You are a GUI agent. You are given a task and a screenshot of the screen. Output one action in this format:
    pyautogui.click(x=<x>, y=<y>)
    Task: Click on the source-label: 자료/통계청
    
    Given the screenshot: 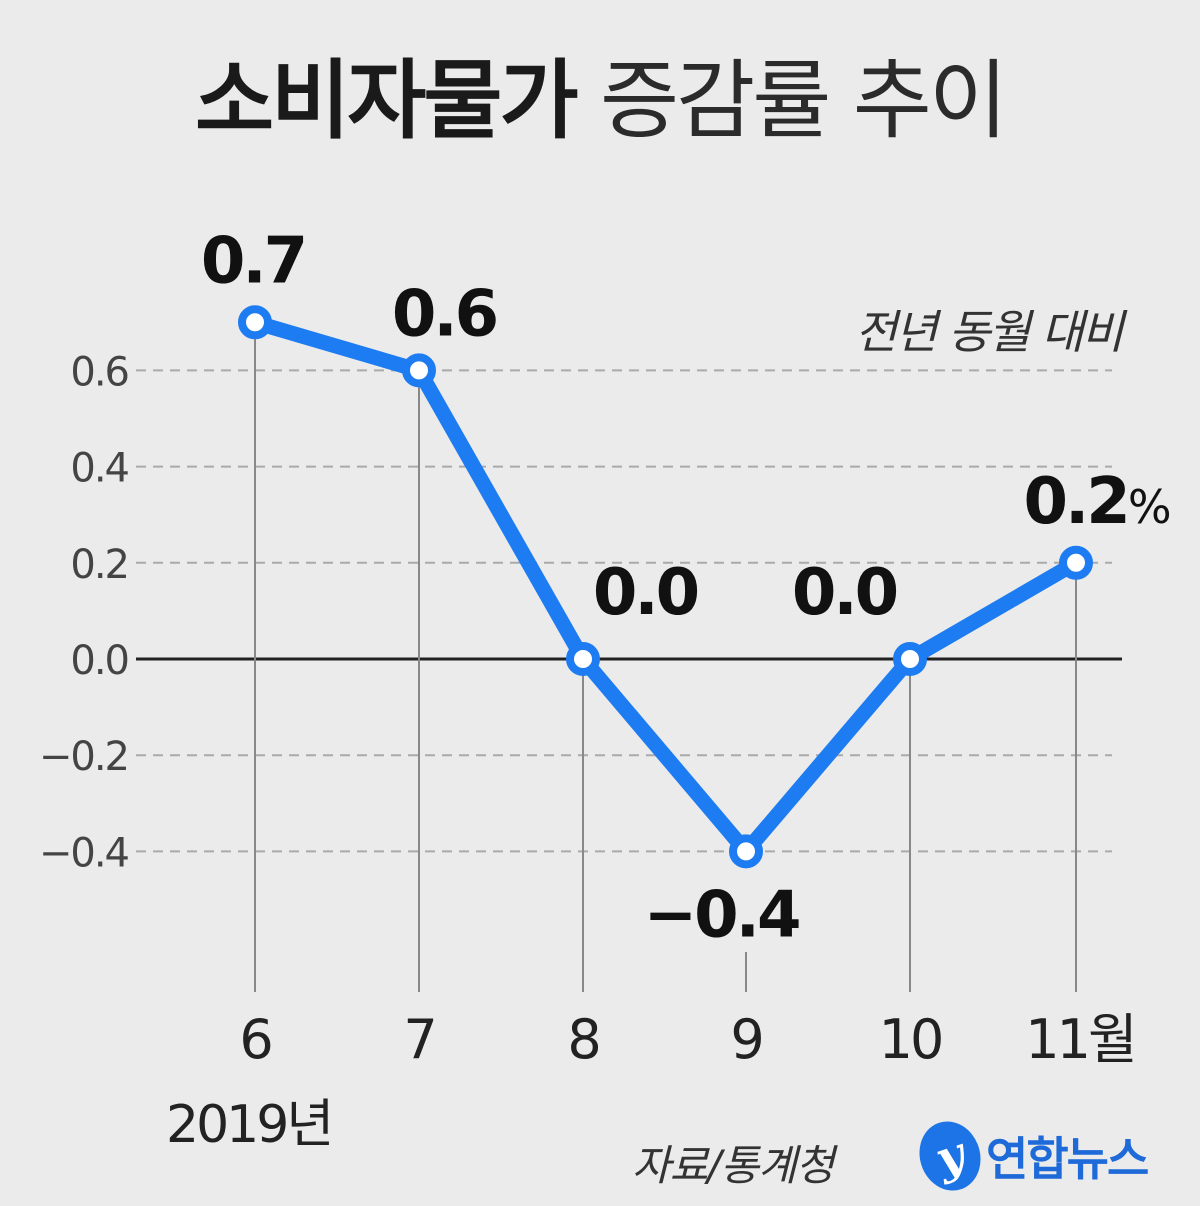 What is the action you would take?
    pyautogui.click(x=733, y=1165)
    